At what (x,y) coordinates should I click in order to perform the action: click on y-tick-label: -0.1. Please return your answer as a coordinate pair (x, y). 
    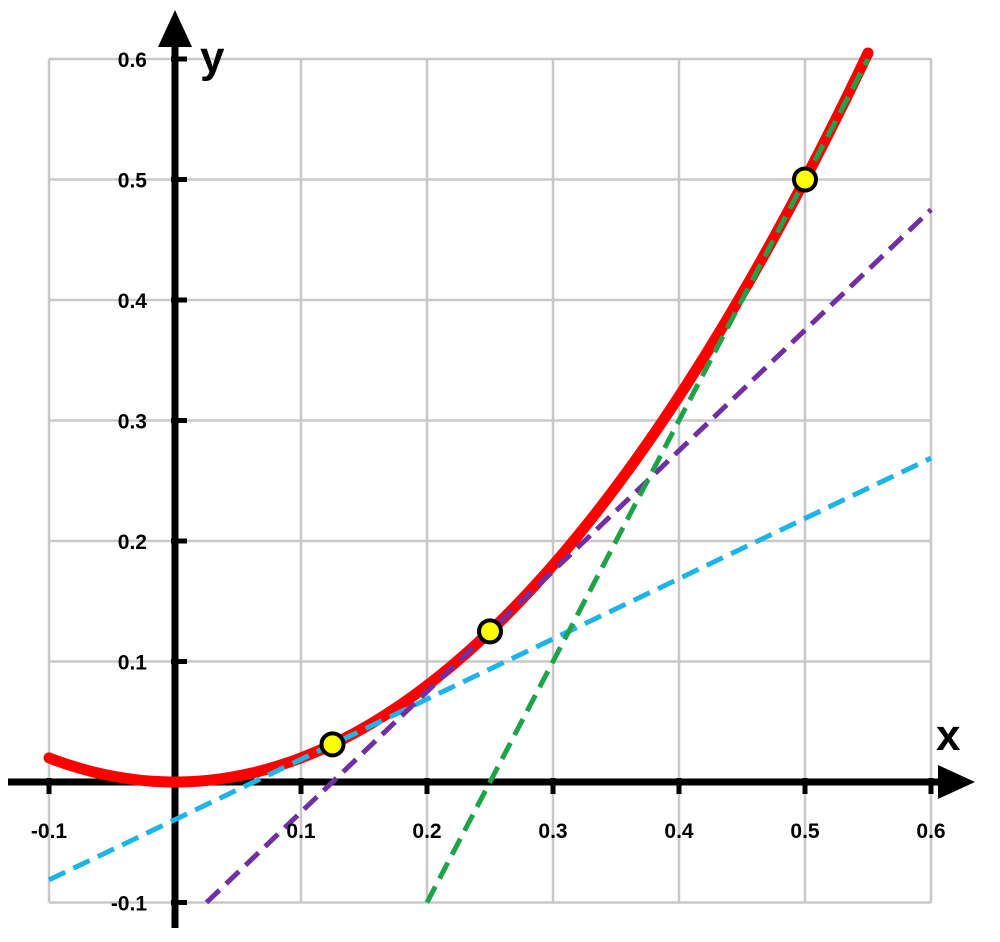
    Looking at the image, I should click on (129, 904).